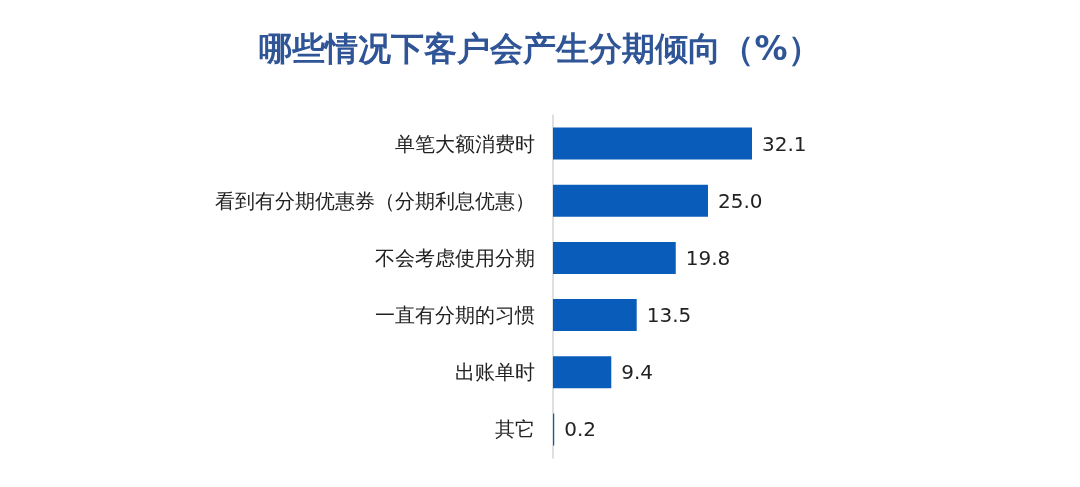 This screenshot has height=487, width=1080. I want to click on chart-title: 哪些情况下客户会产生分期倾向（%）, so click(540, 48).